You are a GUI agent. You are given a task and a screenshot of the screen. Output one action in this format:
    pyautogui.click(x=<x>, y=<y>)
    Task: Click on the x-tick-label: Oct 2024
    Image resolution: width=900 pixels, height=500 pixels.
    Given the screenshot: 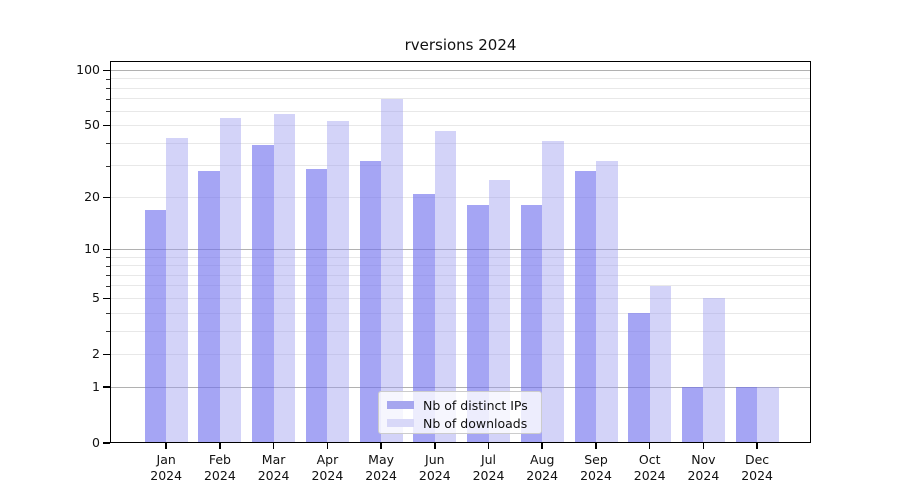 What is the action you would take?
    pyautogui.click(x=649, y=467)
    